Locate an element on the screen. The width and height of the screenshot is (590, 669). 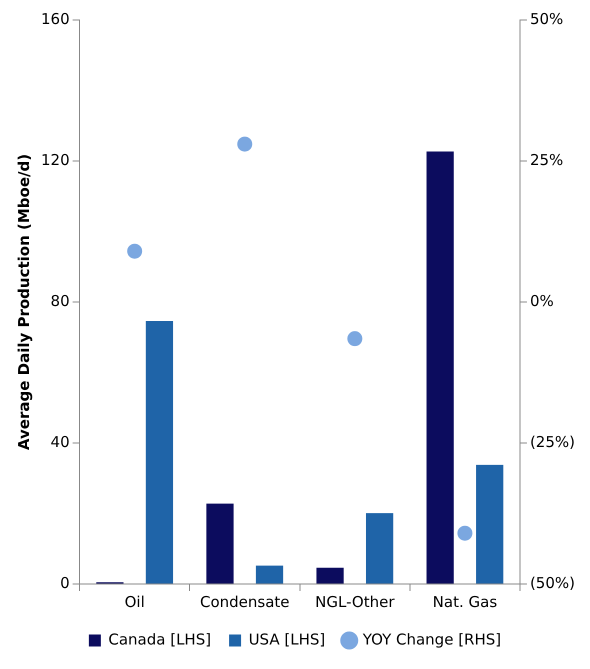
x-tick-label: Condensate is located at coordinates (245, 601).